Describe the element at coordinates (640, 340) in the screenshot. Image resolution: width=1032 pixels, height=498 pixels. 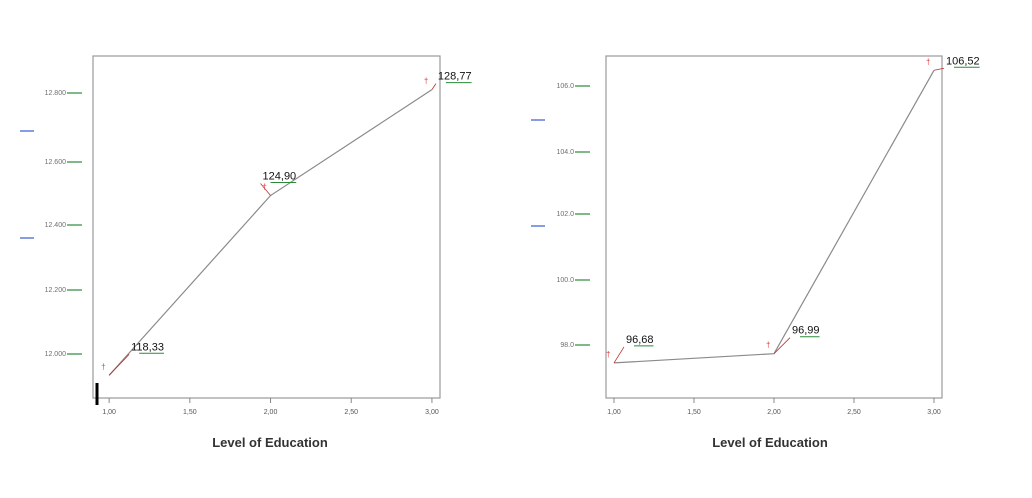
I see `data-label: 96,68` at that location.